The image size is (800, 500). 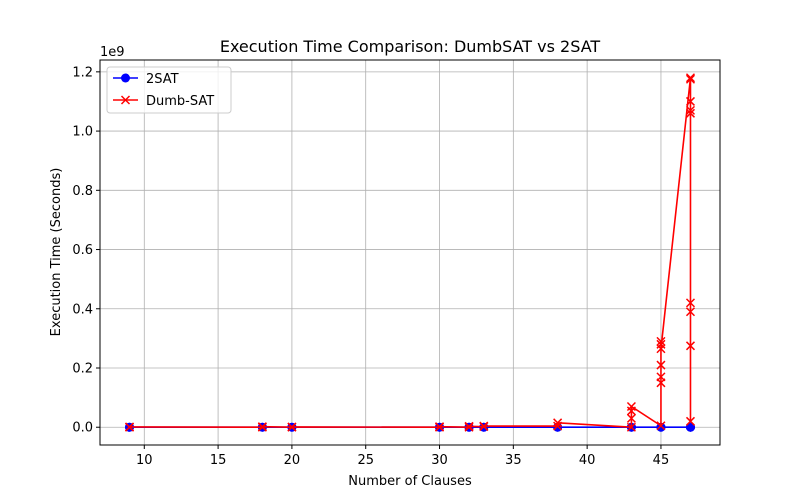 I want to click on y-scale-offset-label: 1e9, so click(x=112, y=52).